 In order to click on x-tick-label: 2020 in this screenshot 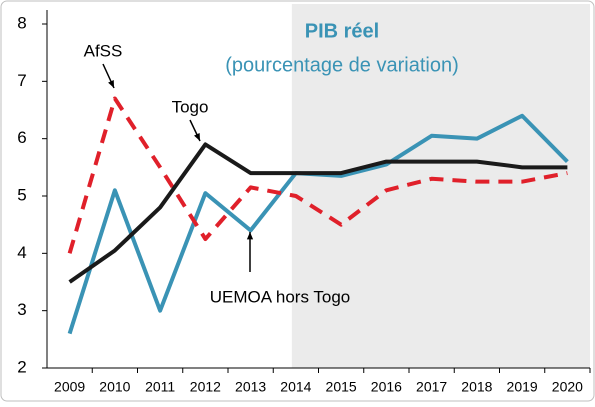, I will do `click(567, 387)`.